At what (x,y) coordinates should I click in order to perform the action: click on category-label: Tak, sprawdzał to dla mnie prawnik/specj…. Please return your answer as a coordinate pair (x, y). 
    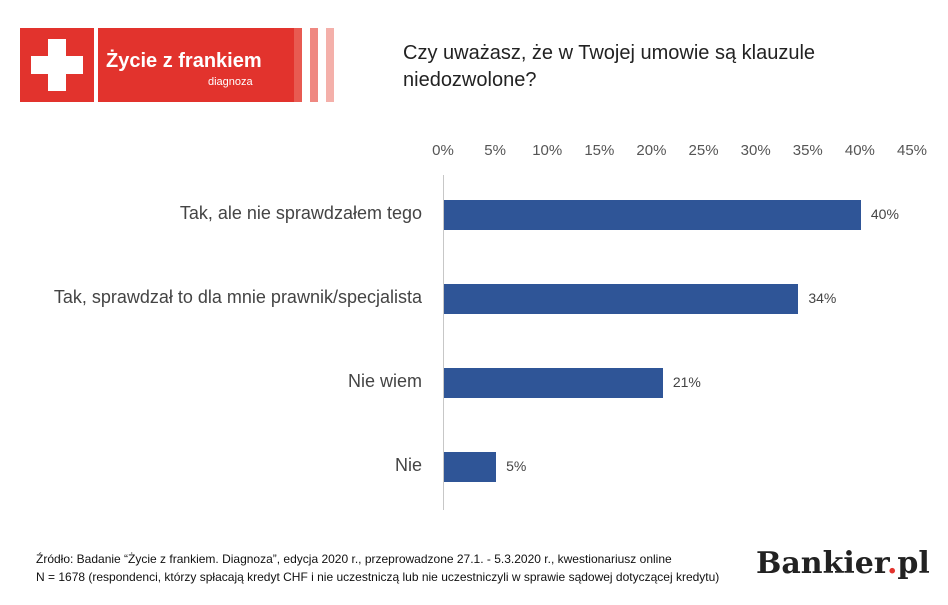
    Looking at the image, I should click on (237, 297).